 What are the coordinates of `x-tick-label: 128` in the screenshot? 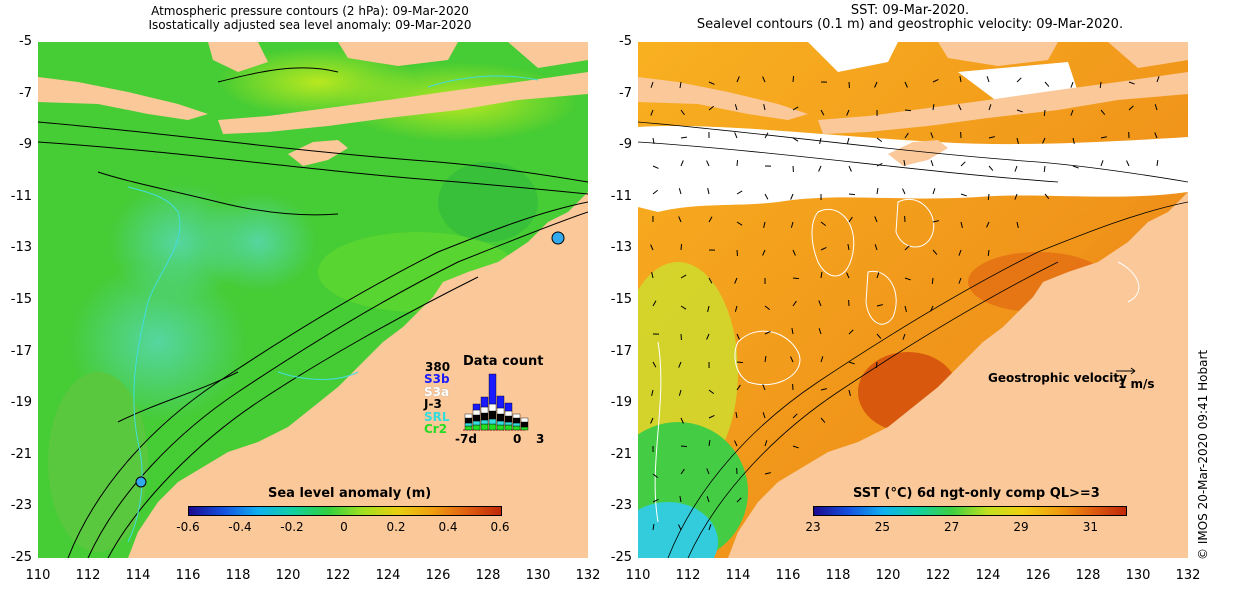 It's located at (1088, 575).